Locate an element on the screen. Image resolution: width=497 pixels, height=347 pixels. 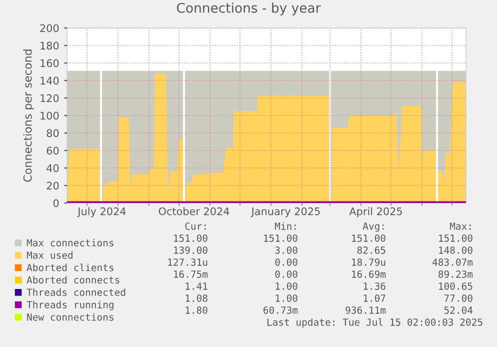
chart-title: Connections - by year is located at coordinates (248, 9).